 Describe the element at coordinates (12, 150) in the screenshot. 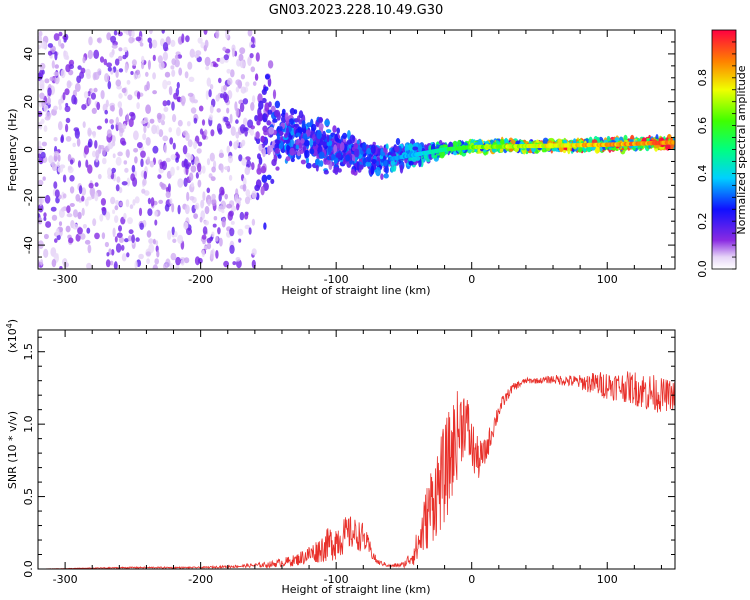

I see `top-y-axis-label: Frequency (Hz)` at that location.